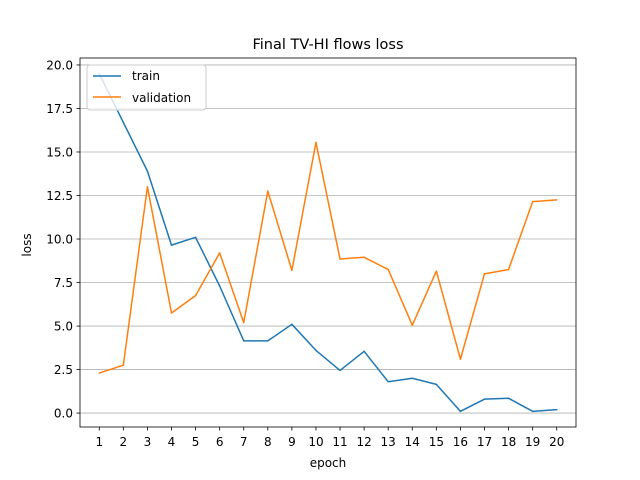 This screenshot has width=640, height=480. I want to click on x-tick-label: 9, so click(292, 442).